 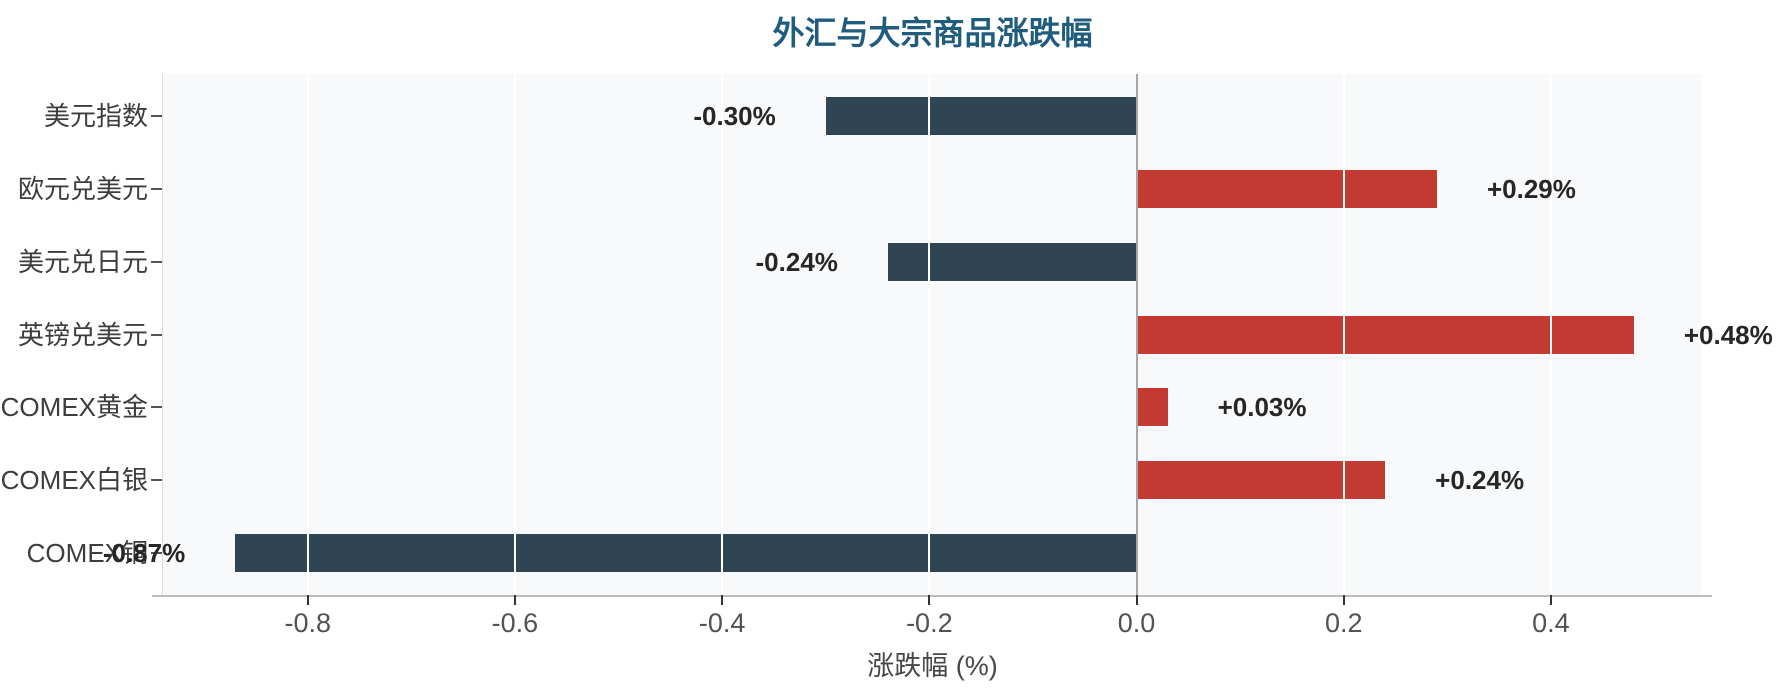 I want to click on category-label: 英镑兑美元, so click(x=82, y=334).